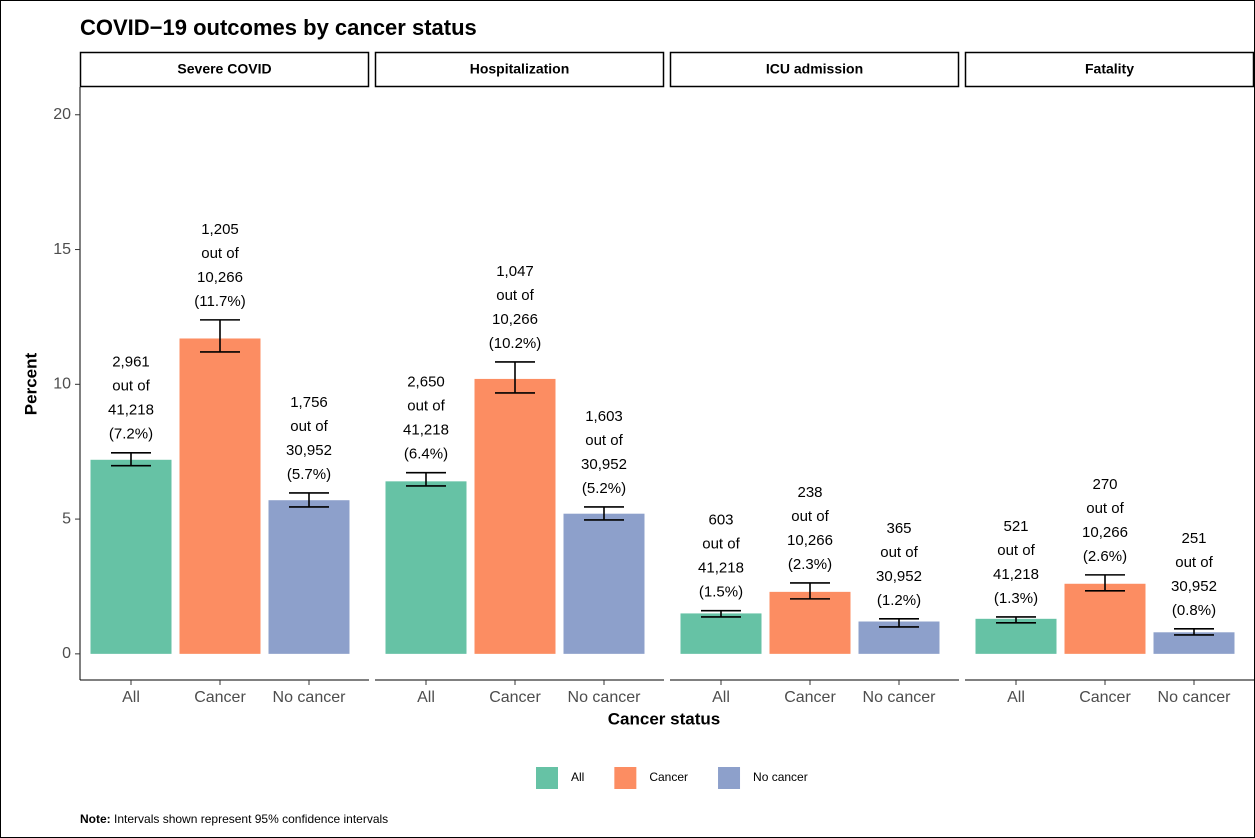  What do you see at coordinates (309, 402) in the screenshot?
I see `value-label: 1,756` at bounding box center [309, 402].